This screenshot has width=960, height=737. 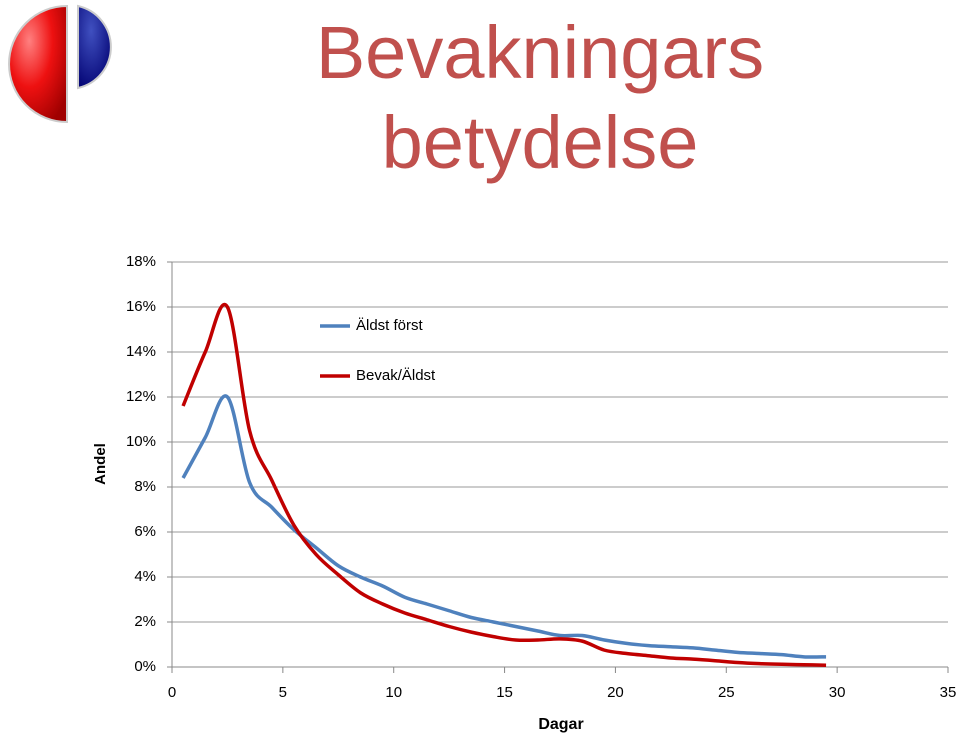 What do you see at coordinates (172, 692) in the screenshot?
I see `x-tick-label: 0` at bounding box center [172, 692].